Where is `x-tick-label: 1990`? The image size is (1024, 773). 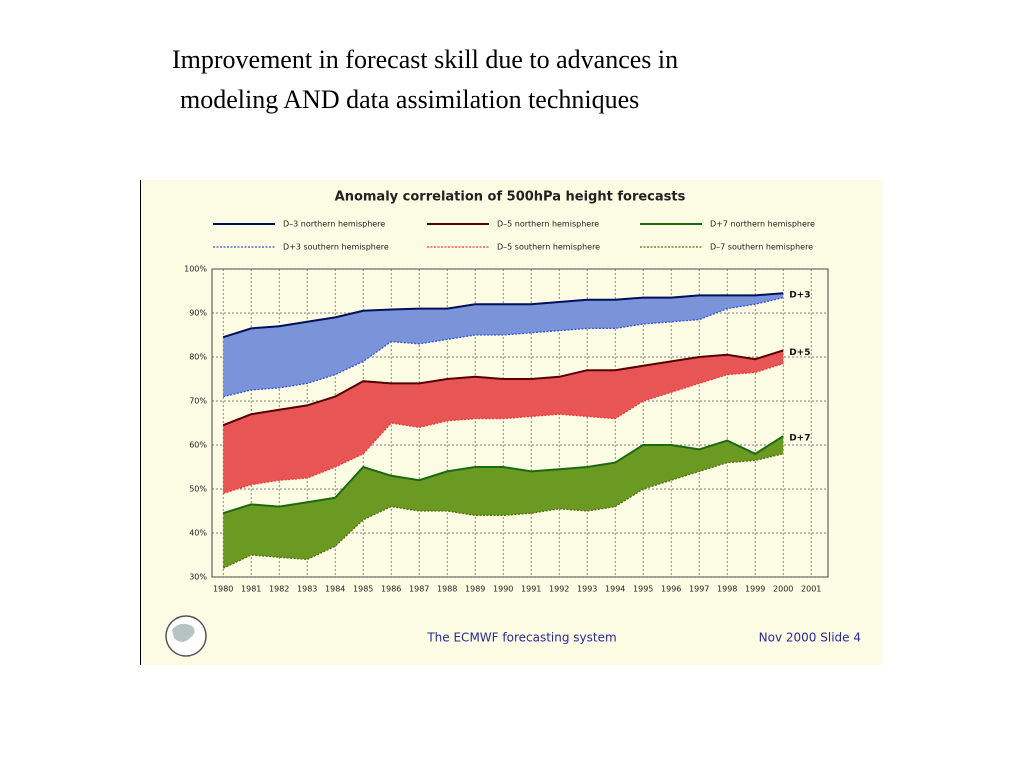
x-tick-label: 1990 is located at coordinates (503, 589).